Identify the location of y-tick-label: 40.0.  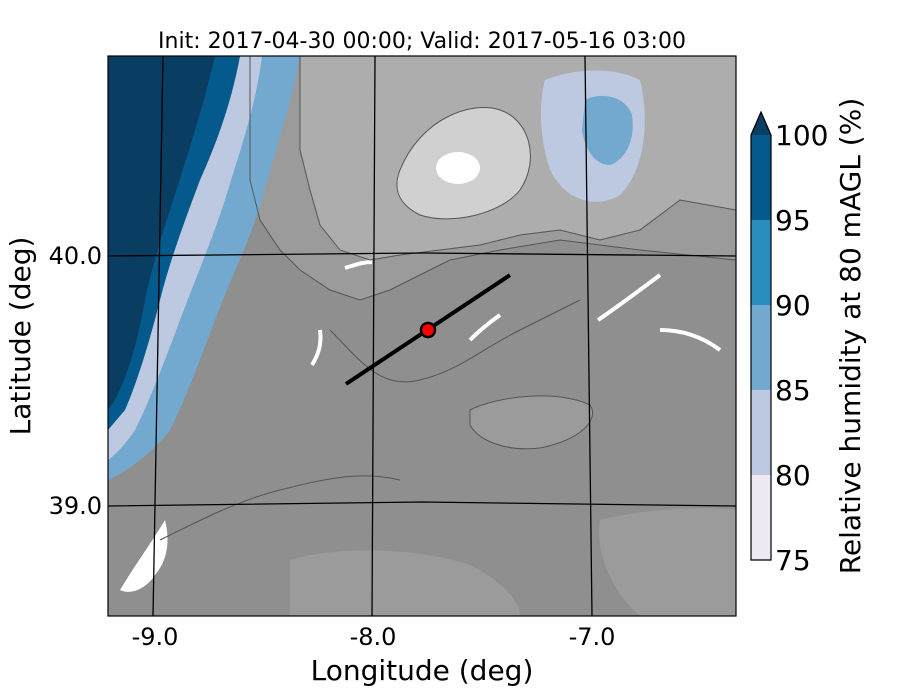
(75, 256).